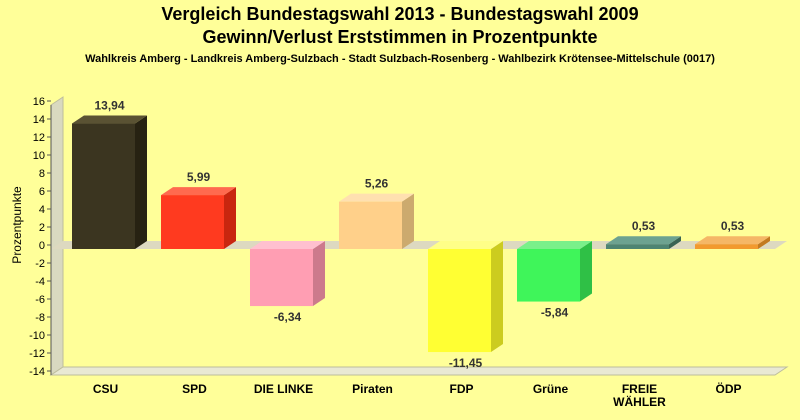 The image size is (800, 420). What do you see at coordinates (639, 401) in the screenshot?
I see `category-label: WÄHLER` at bounding box center [639, 401].